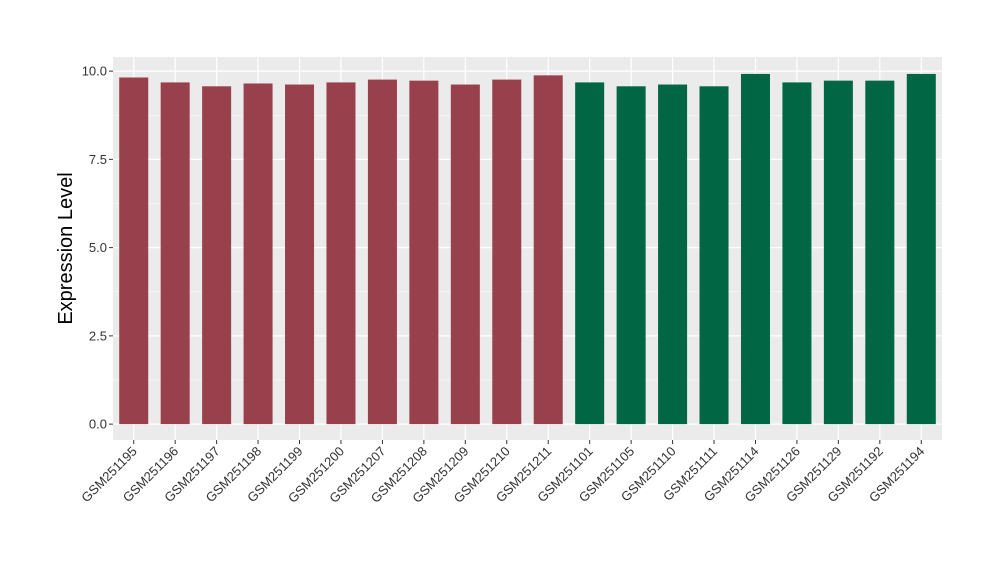 The width and height of the screenshot is (1000, 580). I want to click on bar-GSM251105, so click(631, 255).